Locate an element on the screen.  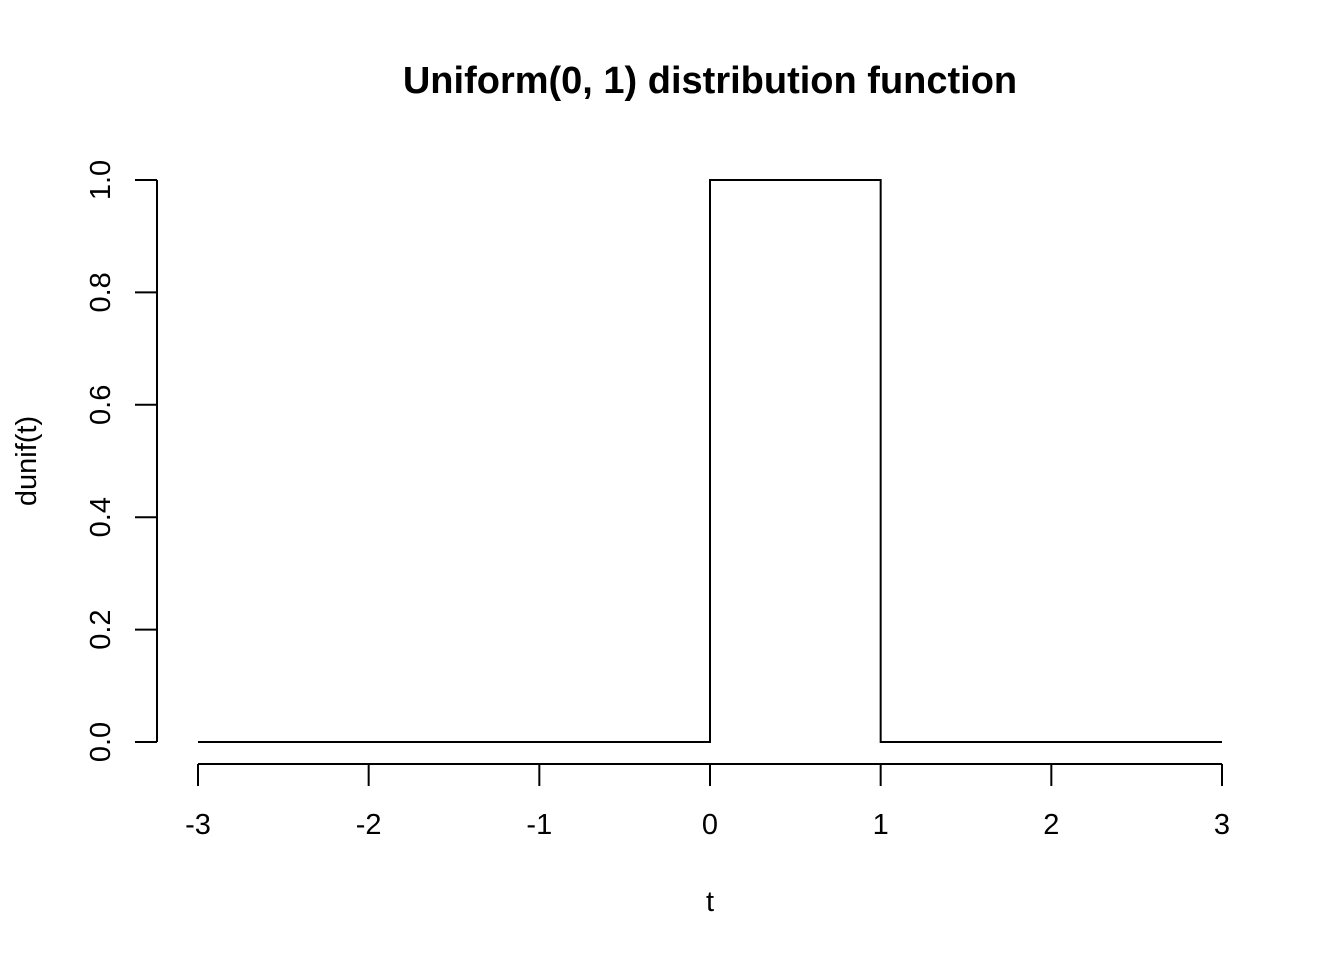
x-tick-label: -1 is located at coordinates (539, 825).